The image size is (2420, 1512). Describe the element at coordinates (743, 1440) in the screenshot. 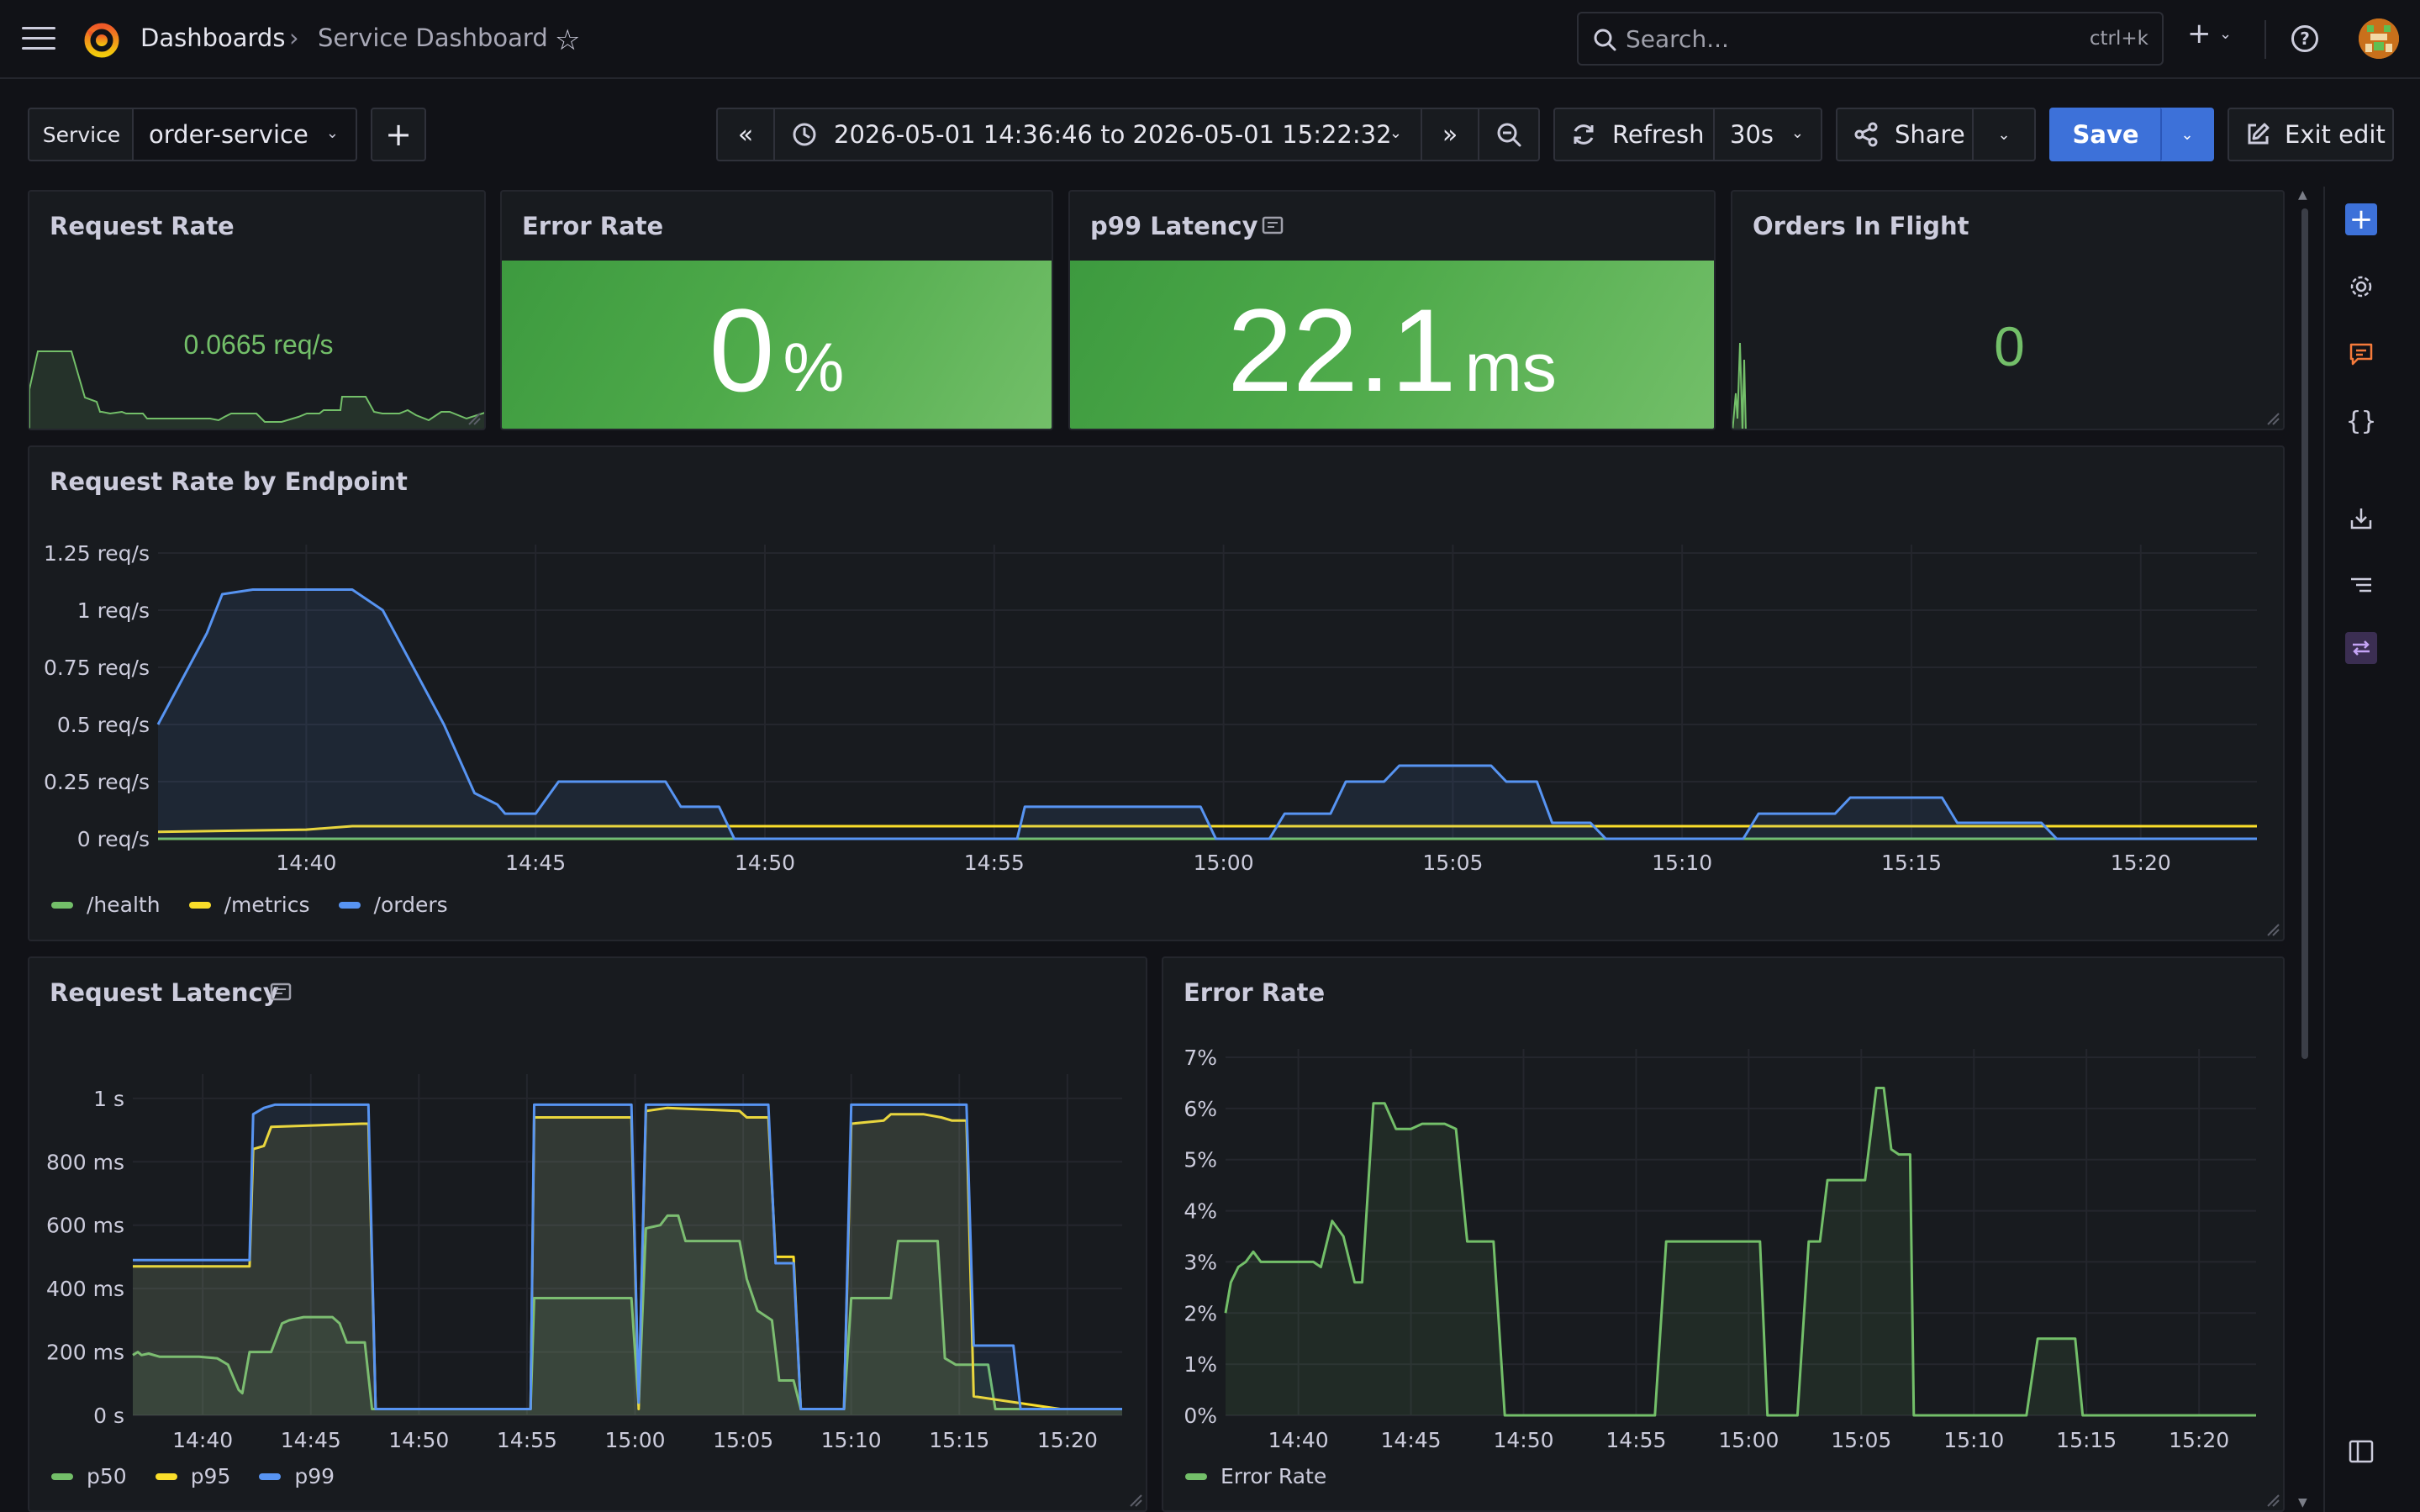

I see `x-tick-label: 15:05` at that location.